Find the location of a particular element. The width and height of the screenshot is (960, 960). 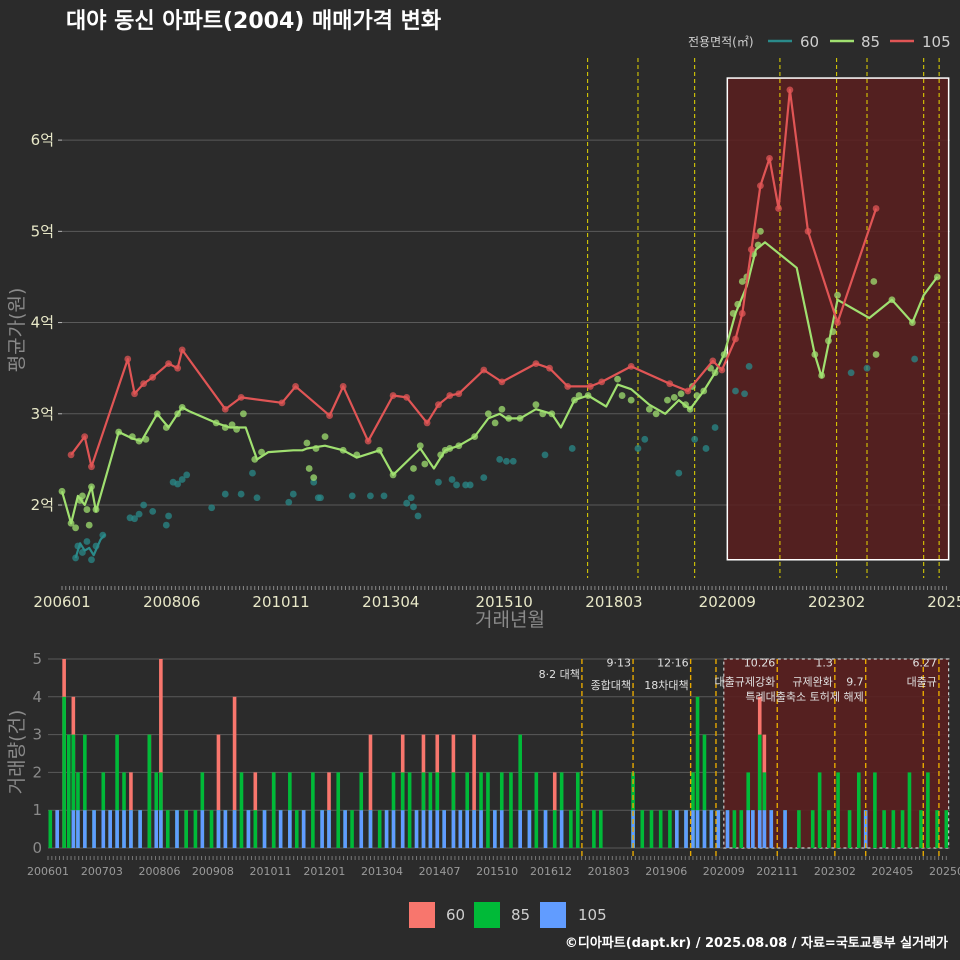

volume-x-tick-label: 201906 is located at coordinates (666, 871).